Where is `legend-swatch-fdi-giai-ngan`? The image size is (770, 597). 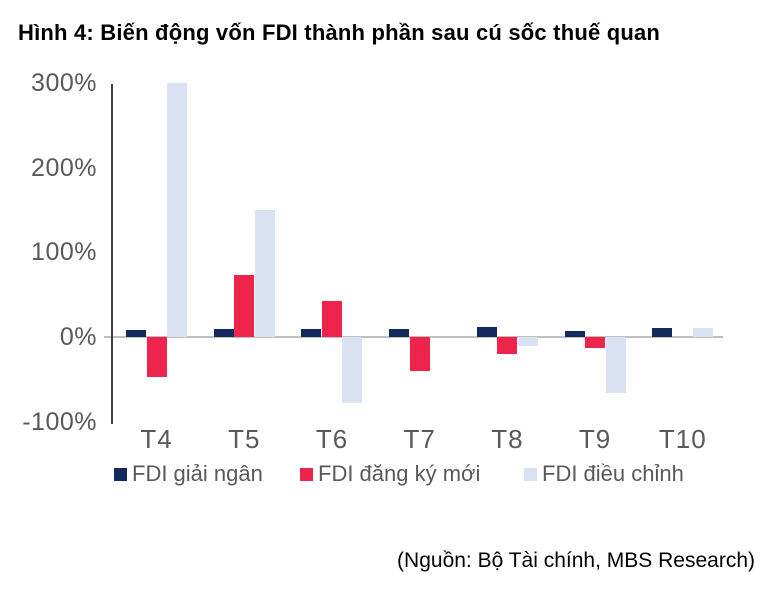
legend-swatch-fdi-giai-ngan is located at coordinates (120, 474).